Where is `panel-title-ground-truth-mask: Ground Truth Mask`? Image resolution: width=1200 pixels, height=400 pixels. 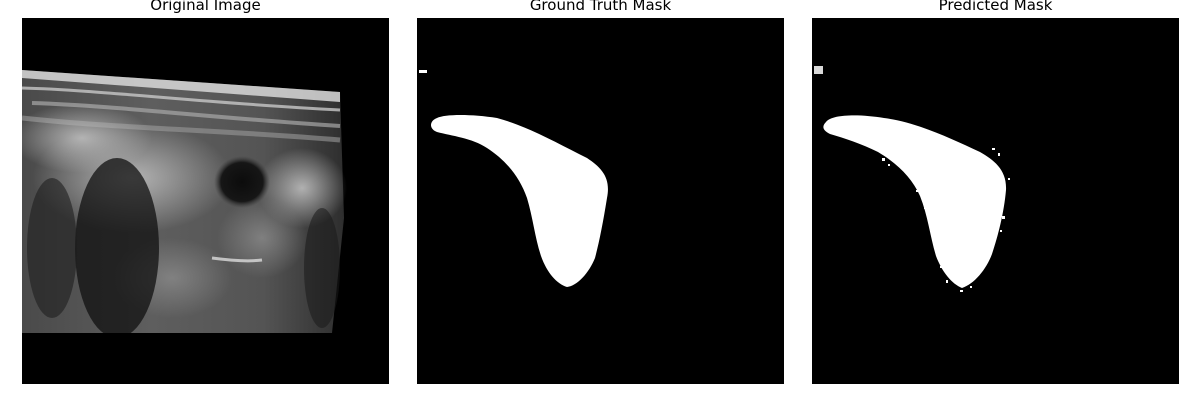
panel-title-ground-truth-mask: Ground Truth Mask is located at coordinates (600, 7).